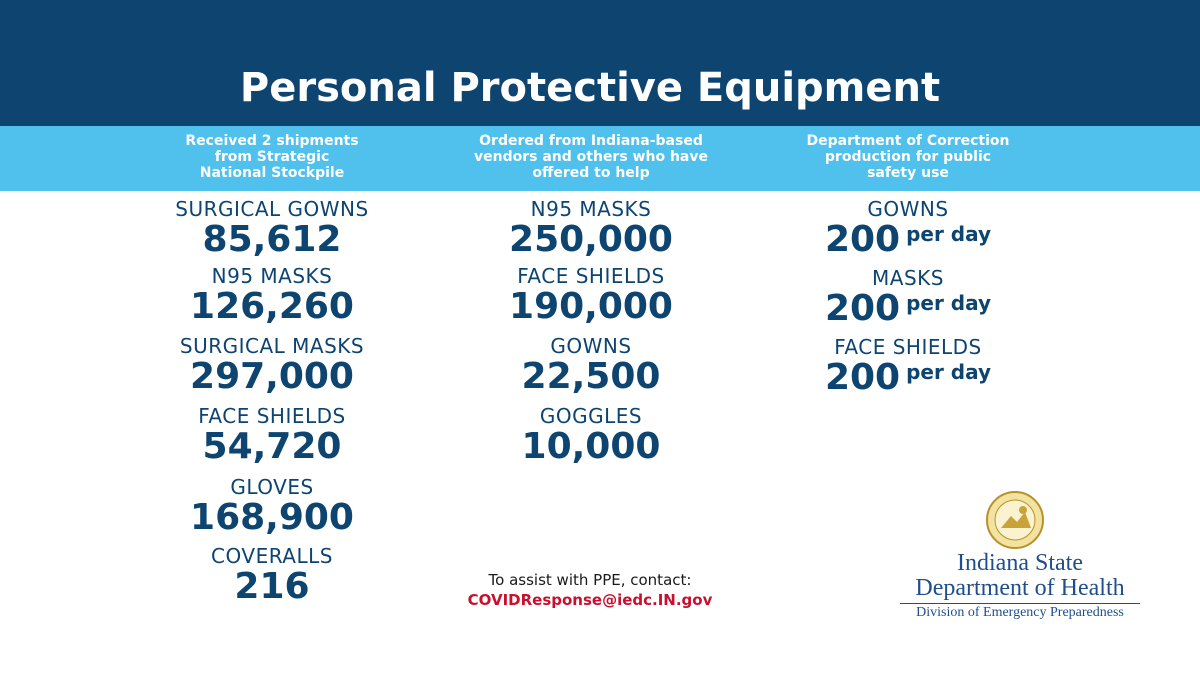 This screenshot has width=1200, height=675. What do you see at coordinates (591, 376) in the screenshot?
I see `stat-value: 22,500` at bounding box center [591, 376].